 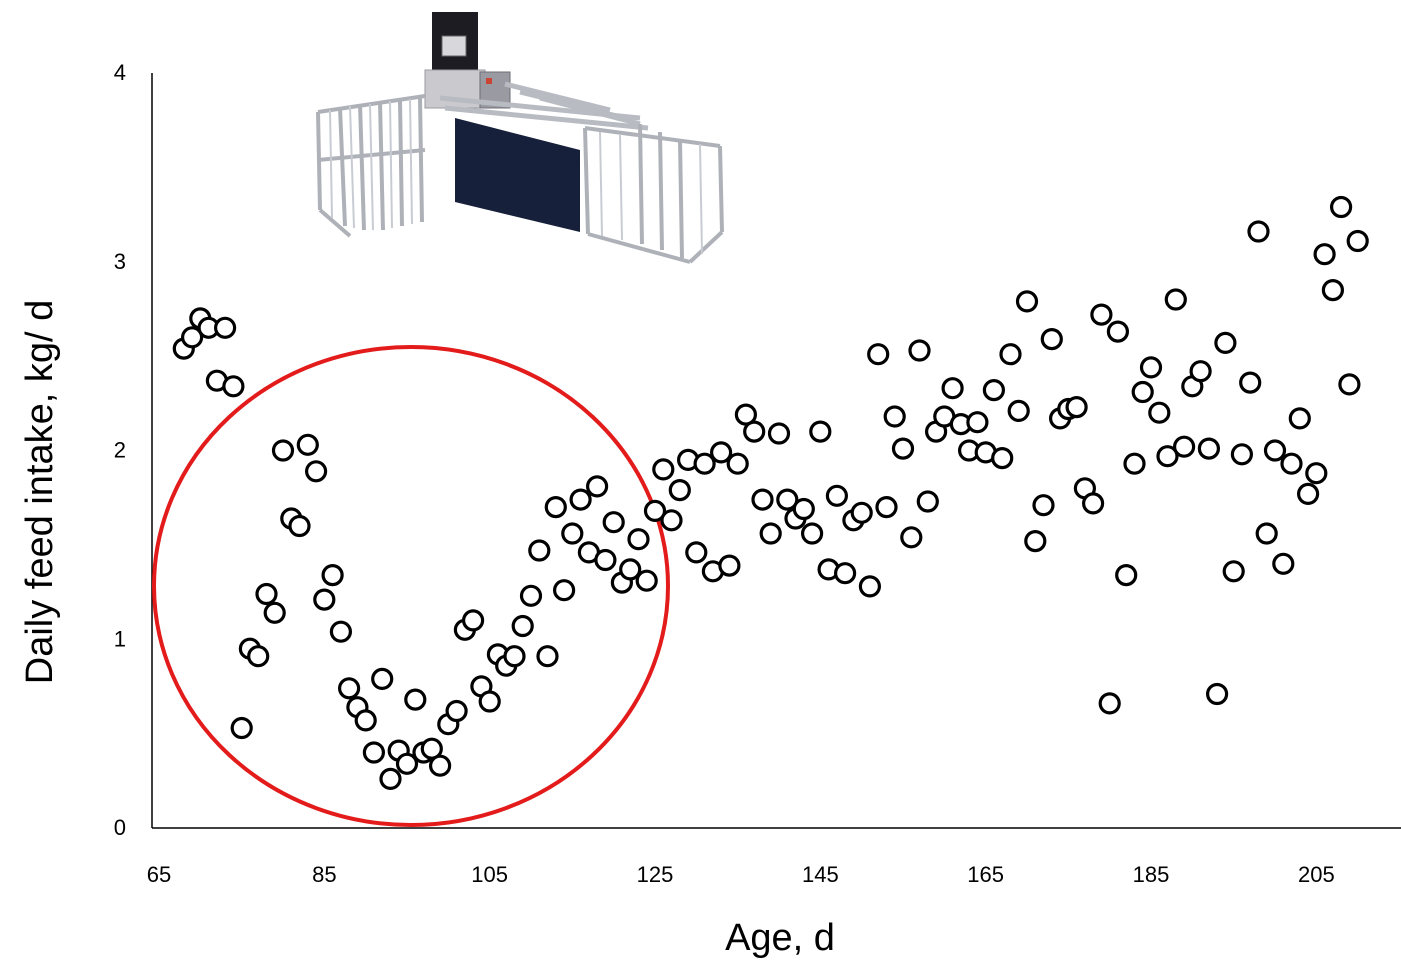 What do you see at coordinates (655, 874) in the screenshot?
I see `x-tick-label: 125` at bounding box center [655, 874].